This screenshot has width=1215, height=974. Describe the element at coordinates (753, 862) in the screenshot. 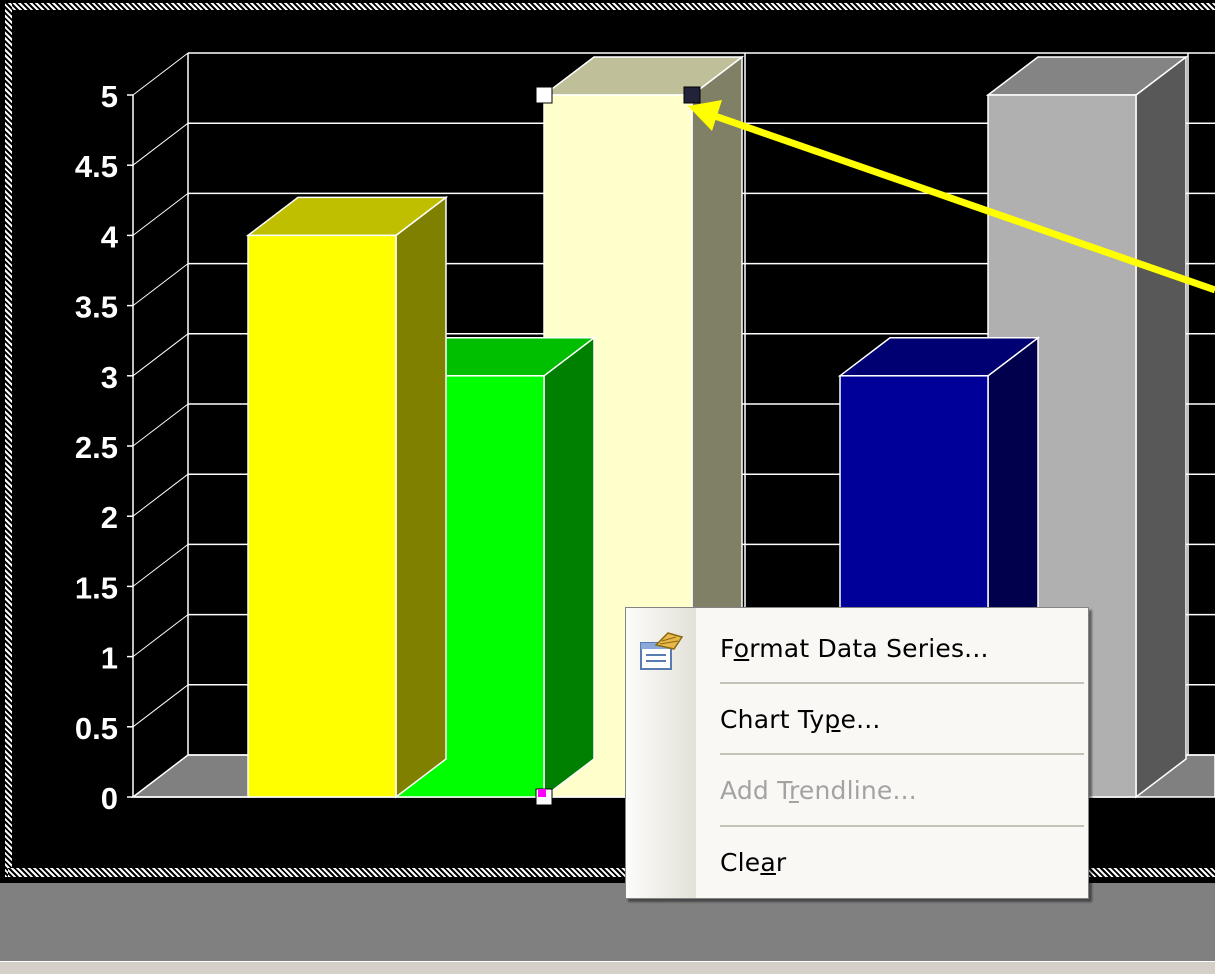

I see `menu-label-clear: Clear` at that location.